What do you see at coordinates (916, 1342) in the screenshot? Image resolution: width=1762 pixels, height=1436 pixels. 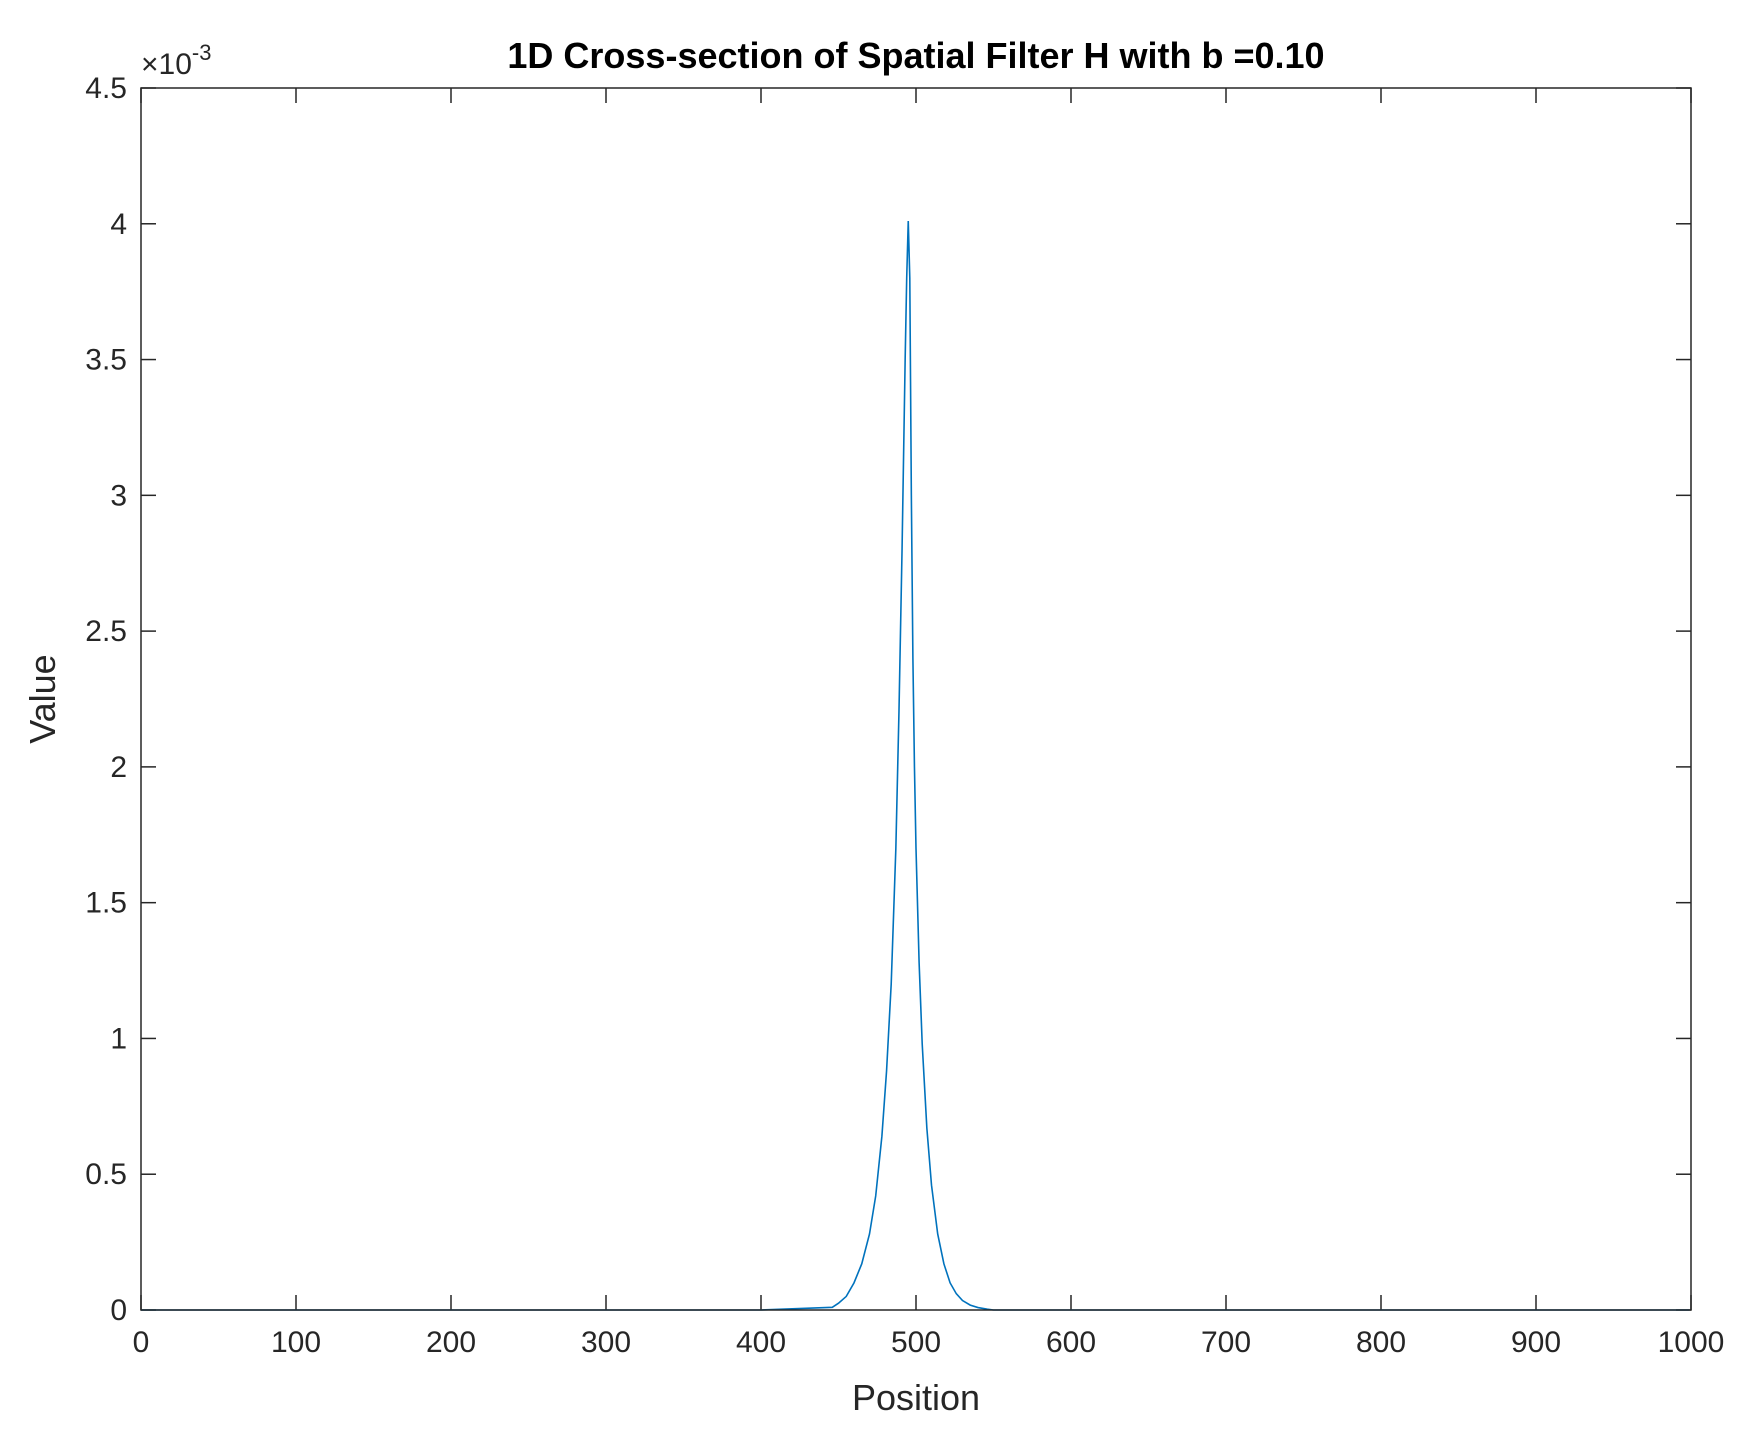 I see `x-tick-label: 500` at bounding box center [916, 1342].